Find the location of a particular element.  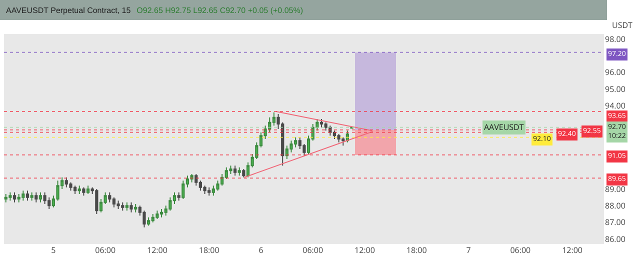

x-tick-label: 5 is located at coordinates (53, 250).